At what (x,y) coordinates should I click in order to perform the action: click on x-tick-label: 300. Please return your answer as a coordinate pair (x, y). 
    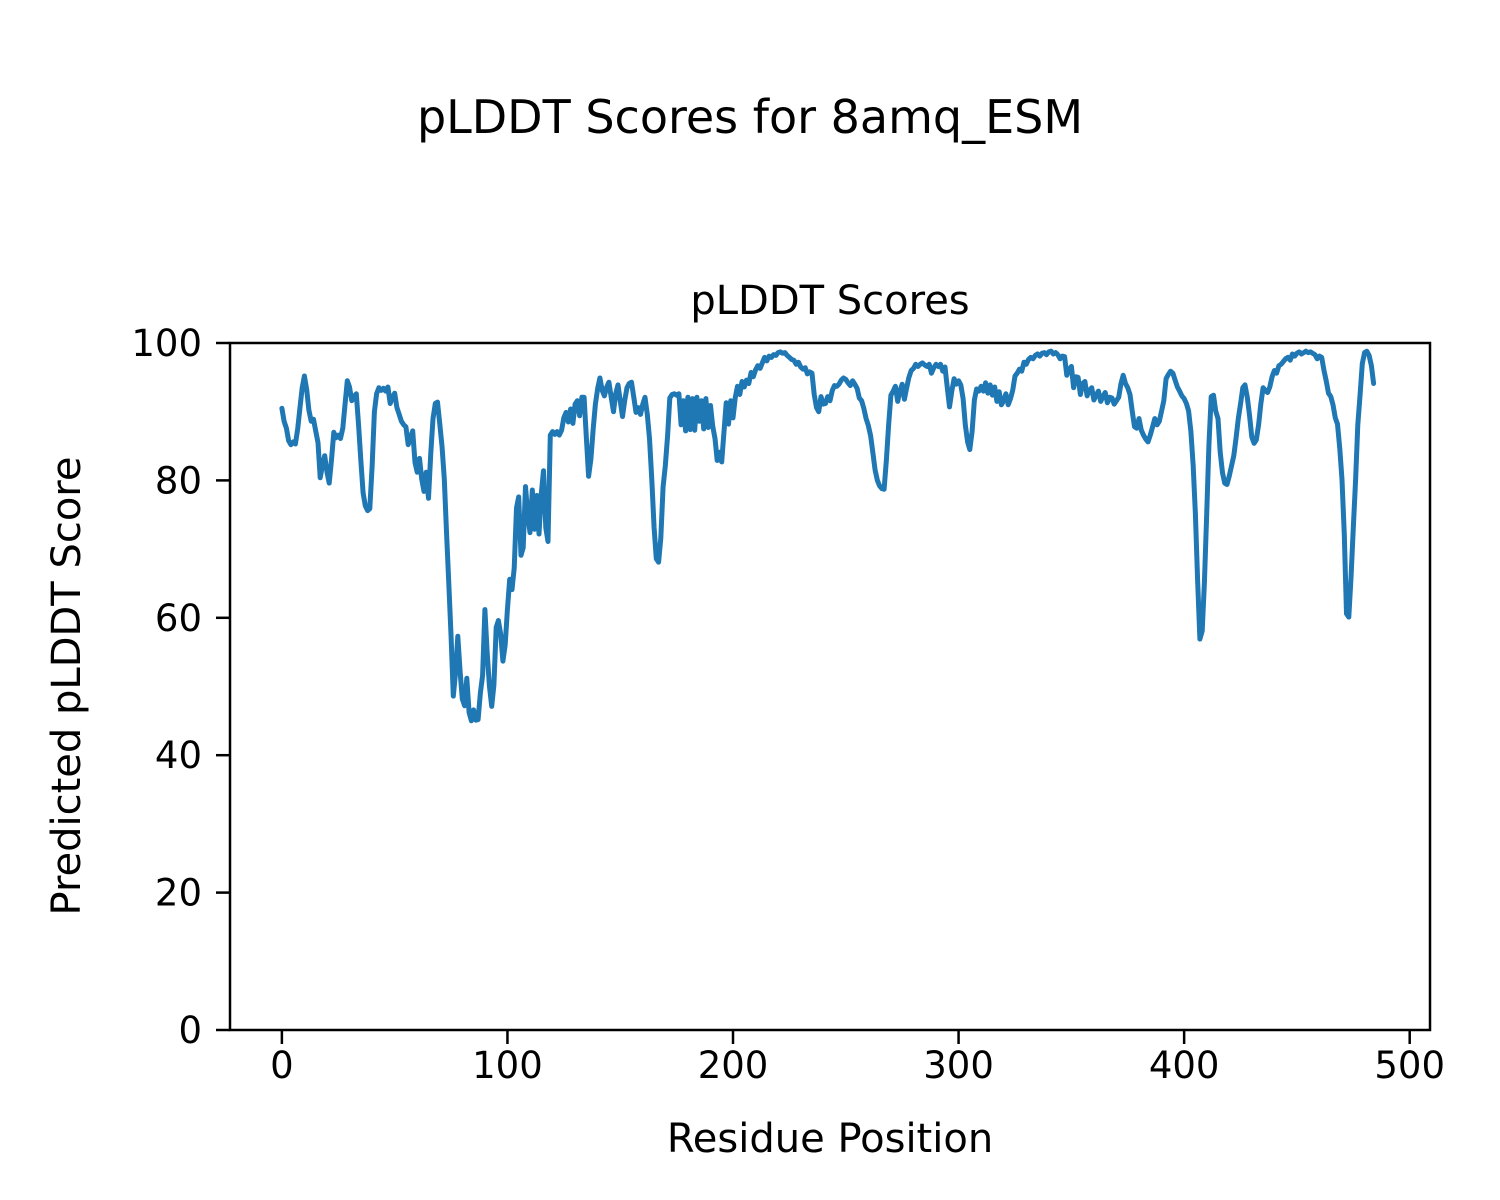
    Looking at the image, I should click on (958, 1065).